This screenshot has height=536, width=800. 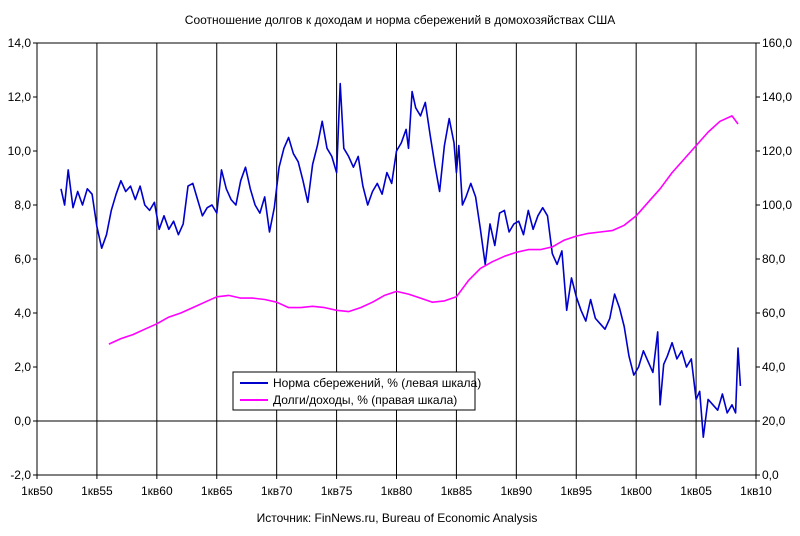 What do you see at coordinates (277, 491) in the screenshot?
I see `x-tick-label: 1кв70` at bounding box center [277, 491].